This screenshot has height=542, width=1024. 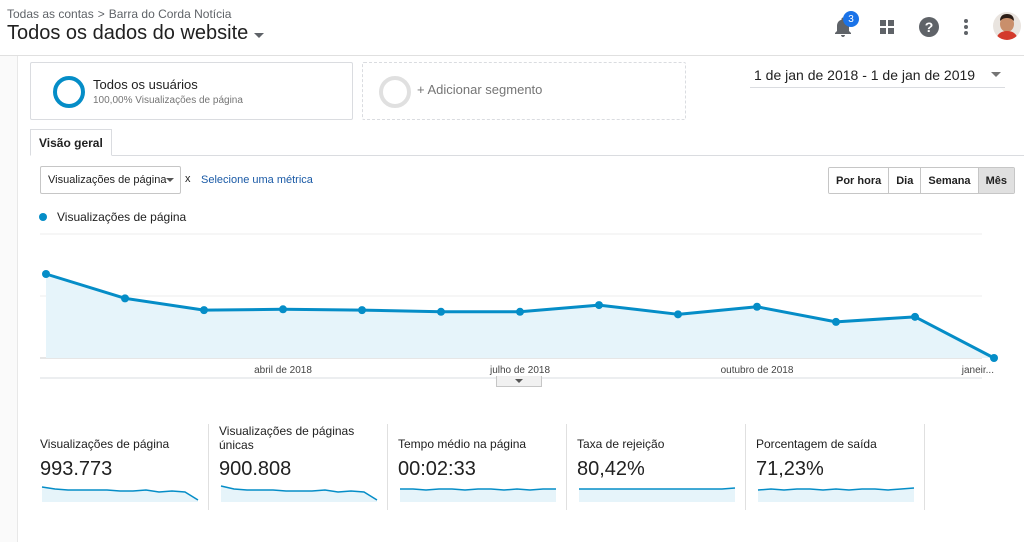 I want to click on chart-legend: Visualizações de página, so click(x=112, y=217).